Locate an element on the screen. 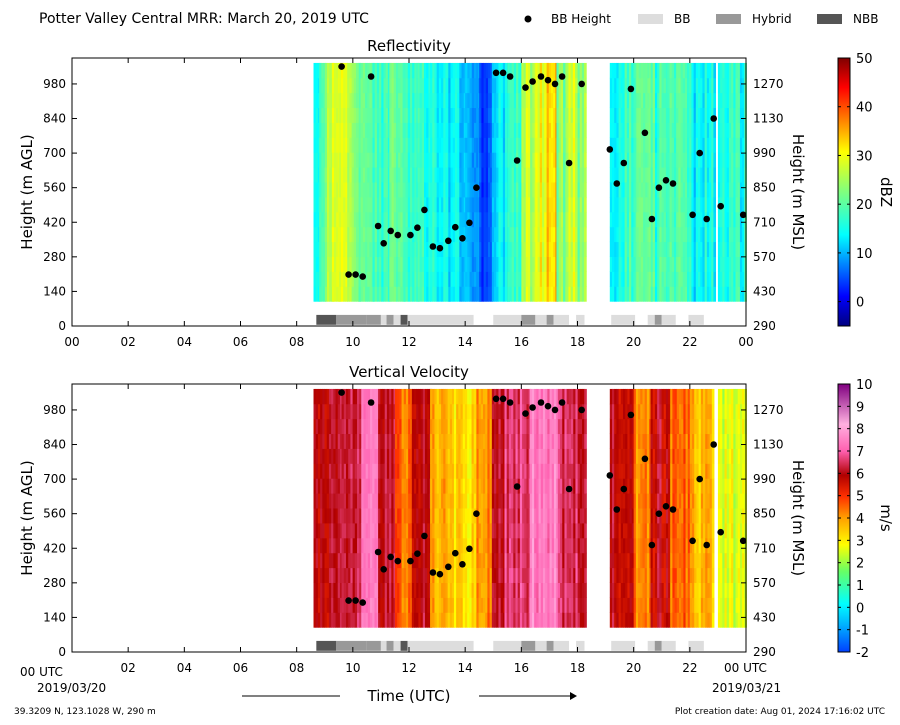 Image resolution: width=900 pixels, height=725 pixels. y-right-tick-label: 850 is located at coordinates (764, 188).